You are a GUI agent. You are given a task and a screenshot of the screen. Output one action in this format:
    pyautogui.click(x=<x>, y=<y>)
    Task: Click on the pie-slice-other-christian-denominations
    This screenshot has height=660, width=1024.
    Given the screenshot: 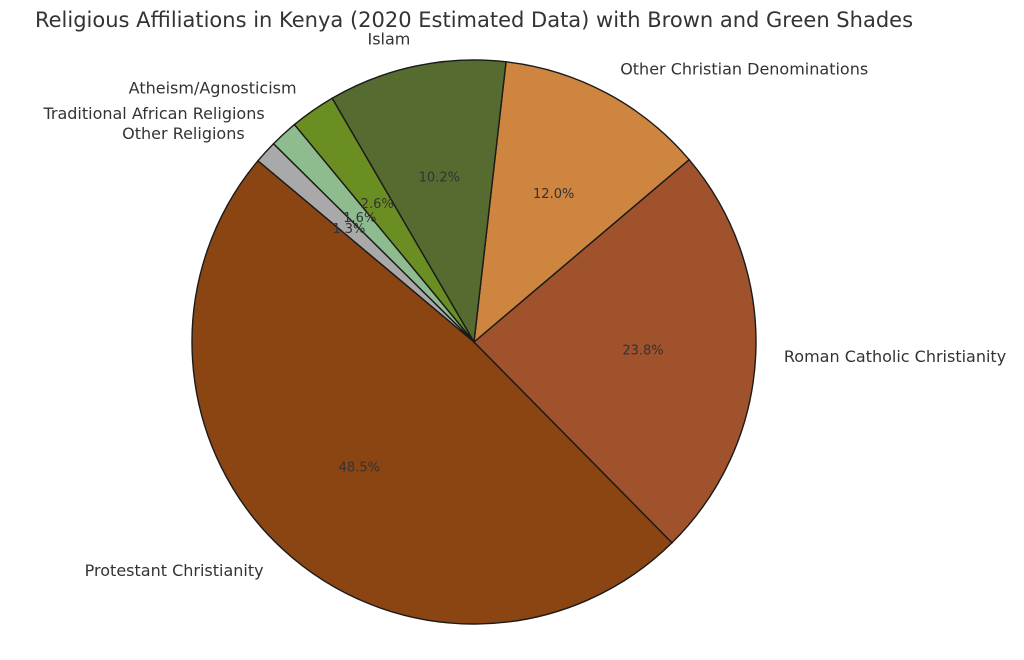 What is the action you would take?
    pyautogui.click(x=582, y=202)
    